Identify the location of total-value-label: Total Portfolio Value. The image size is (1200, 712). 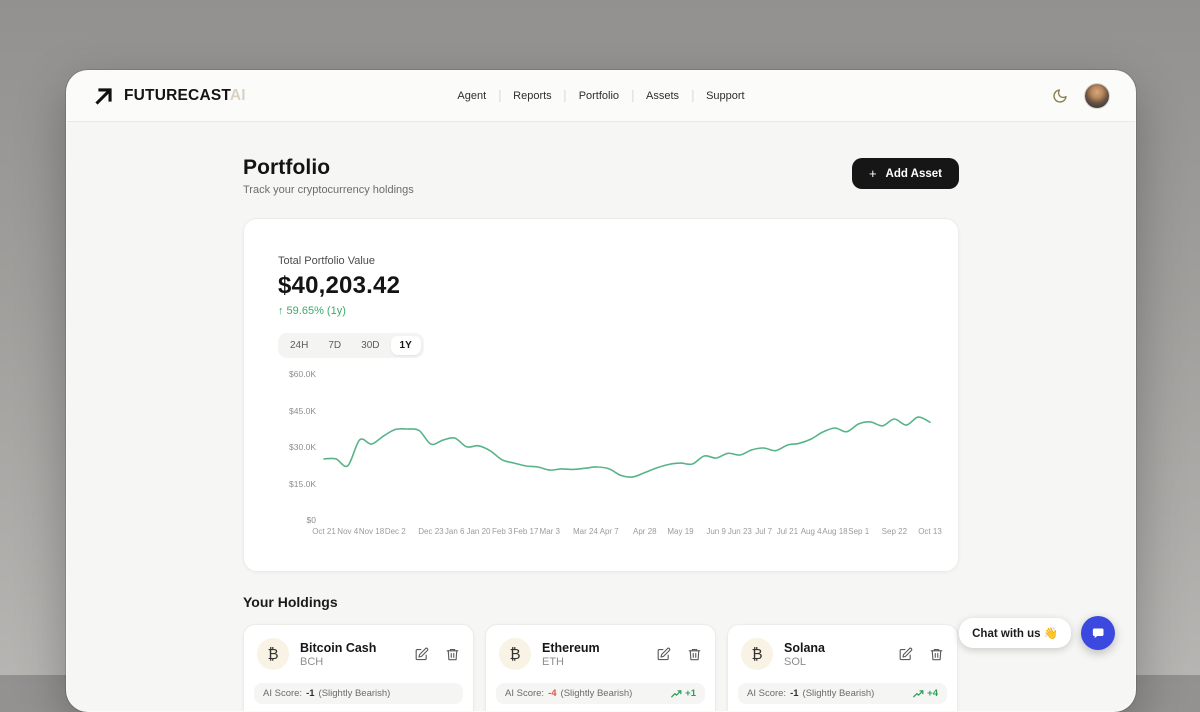
(327, 261).